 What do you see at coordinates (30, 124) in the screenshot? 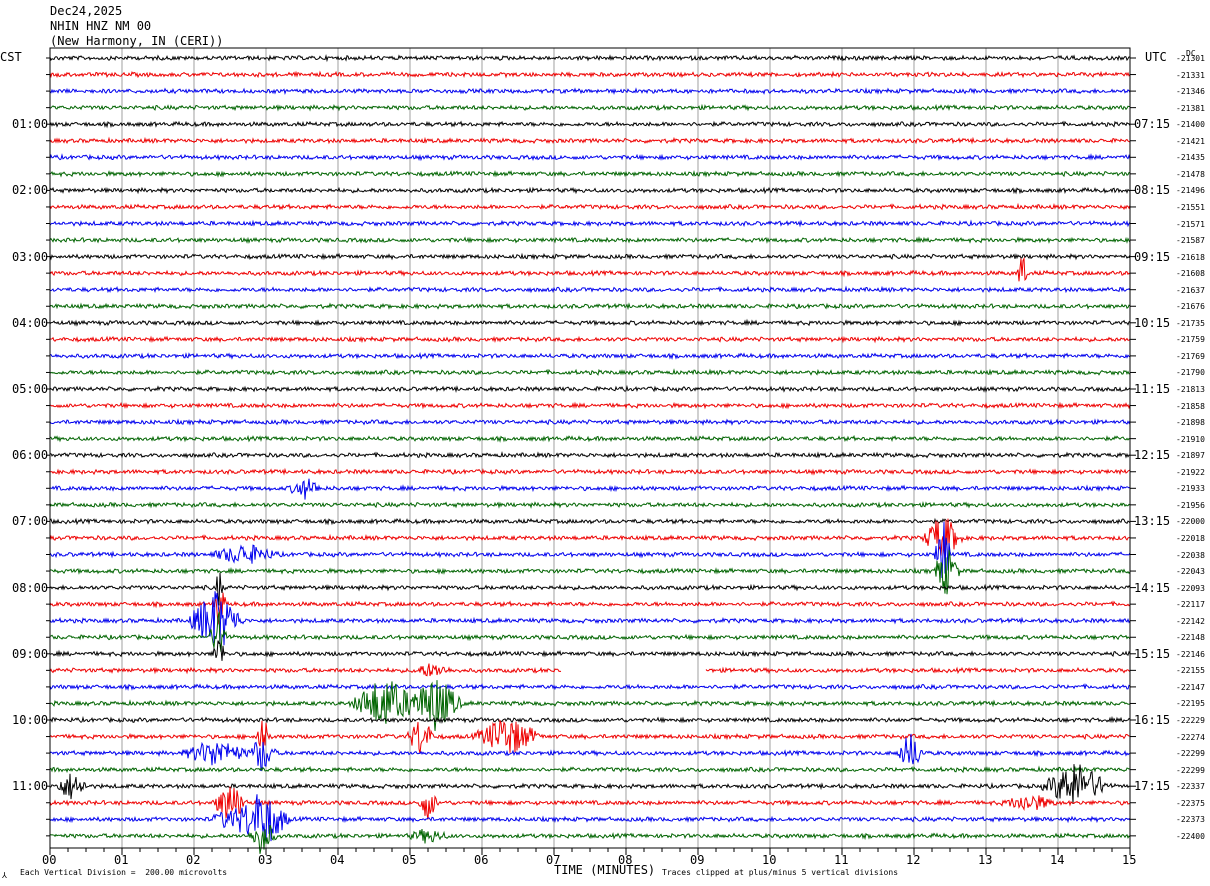
I see `left-hour-label: 01:00` at bounding box center [30, 124].